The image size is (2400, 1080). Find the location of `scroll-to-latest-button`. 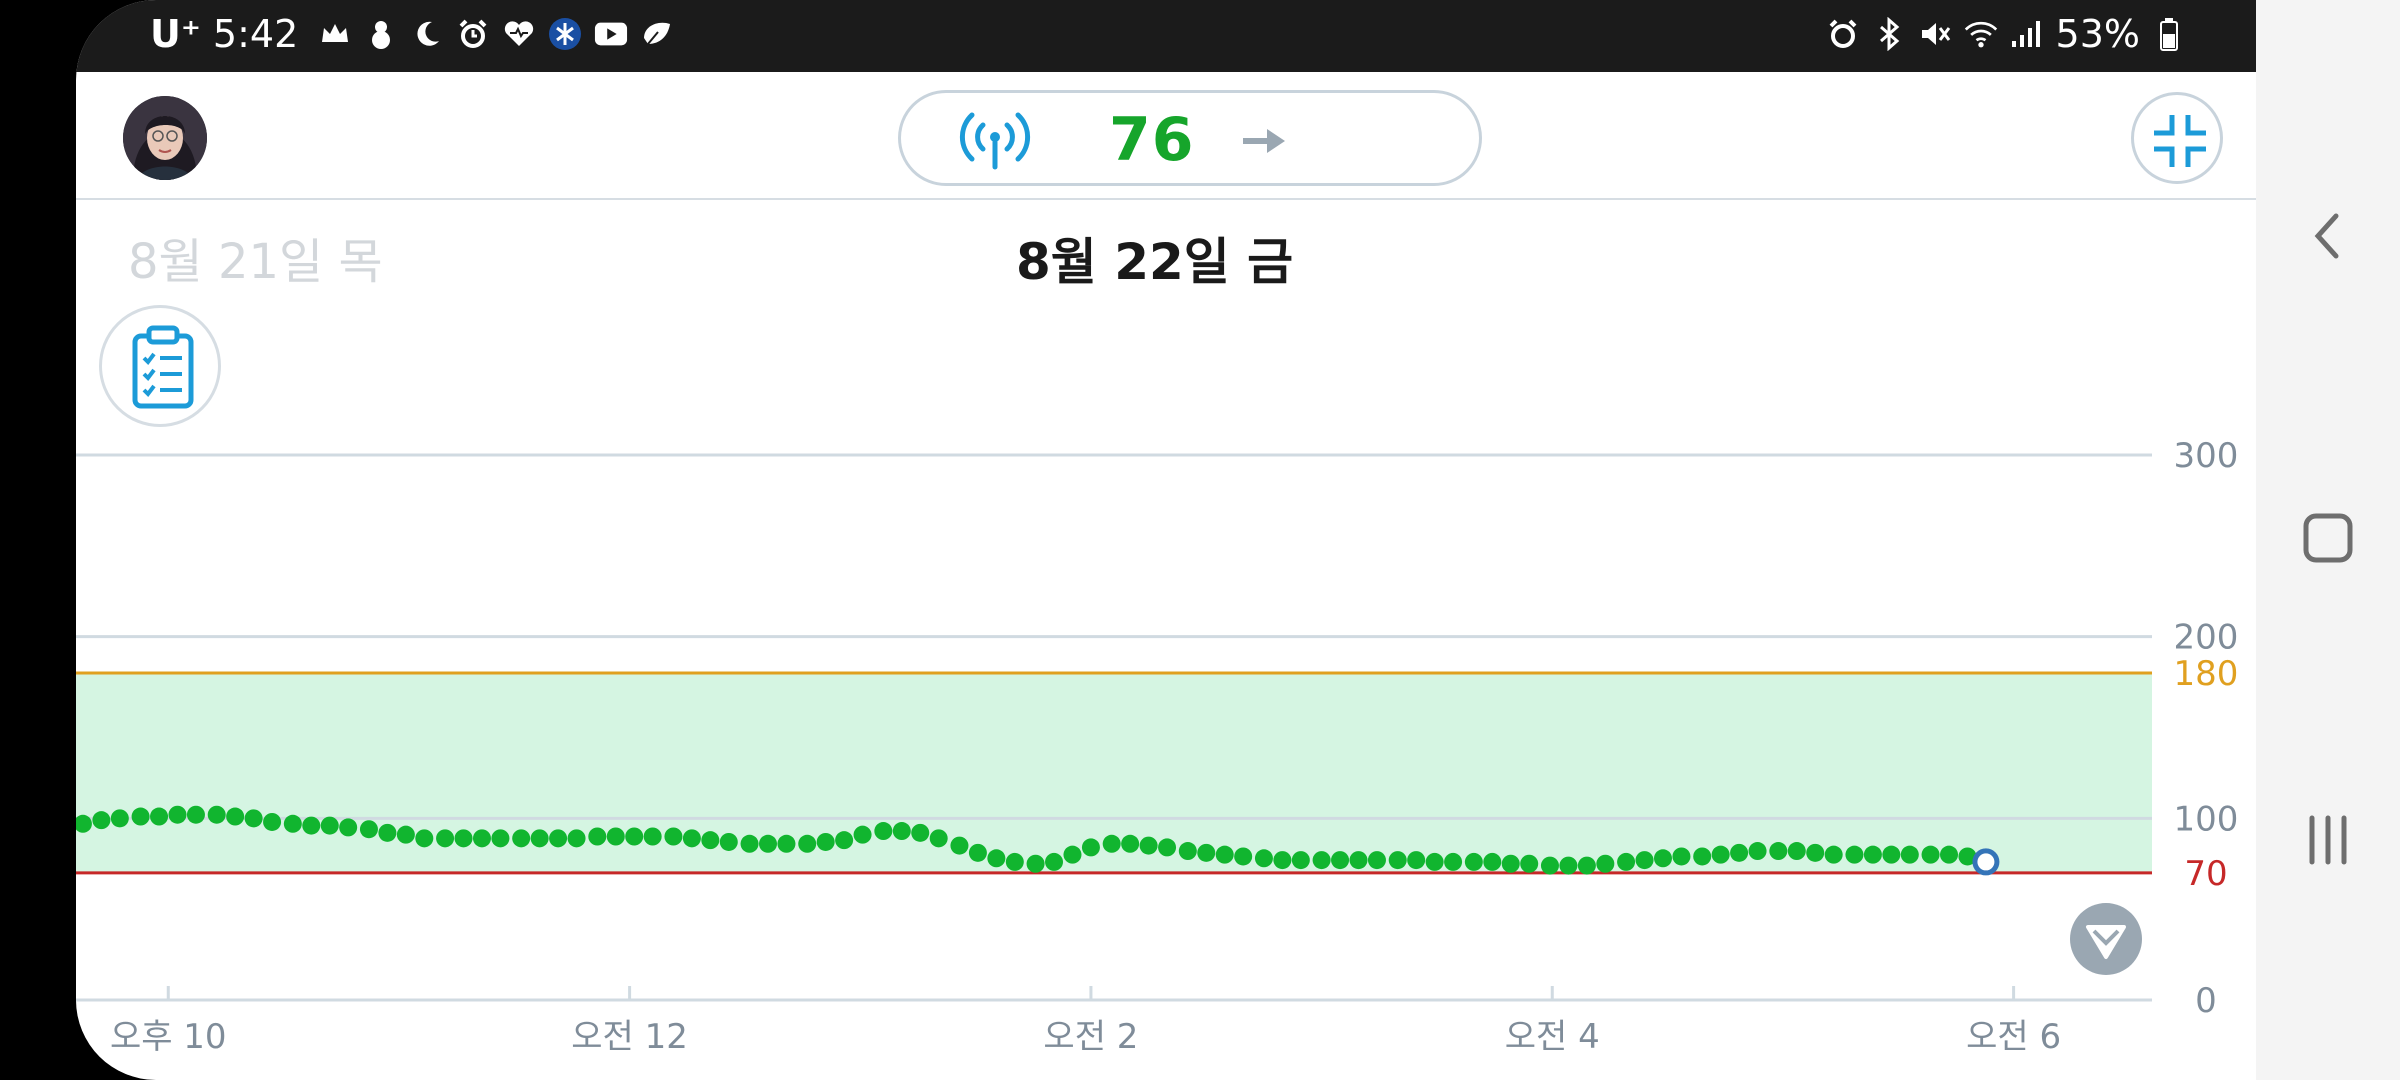

scroll-to-latest-button is located at coordinates (2106, 939).